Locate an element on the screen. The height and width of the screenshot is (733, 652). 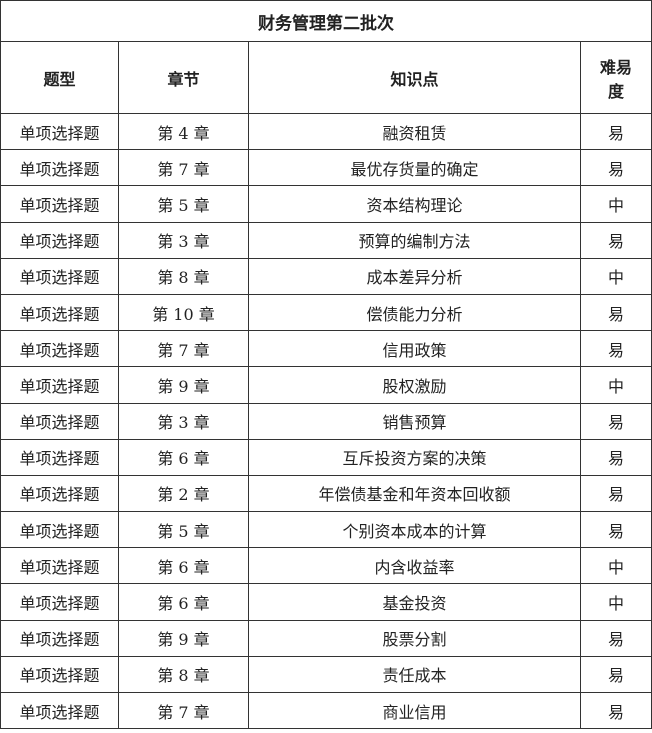
table-row: 单项选择题第 5 章个别资本成本的计算易 is located at coordinates (326, 530).